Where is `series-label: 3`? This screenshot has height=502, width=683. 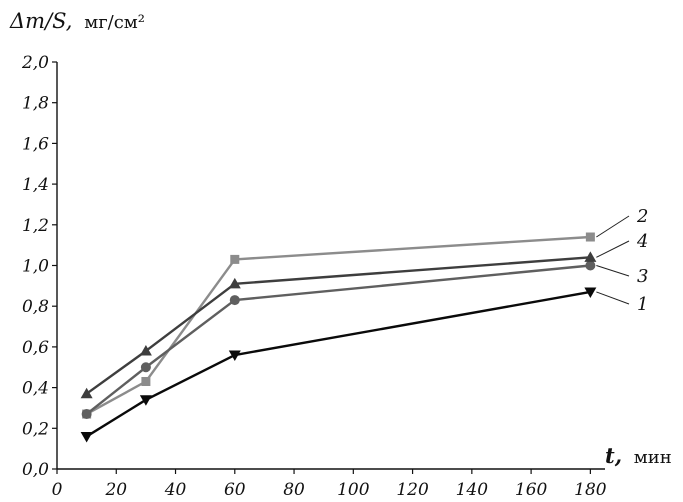
series-label: 3 is located at coordinates (642, 276).